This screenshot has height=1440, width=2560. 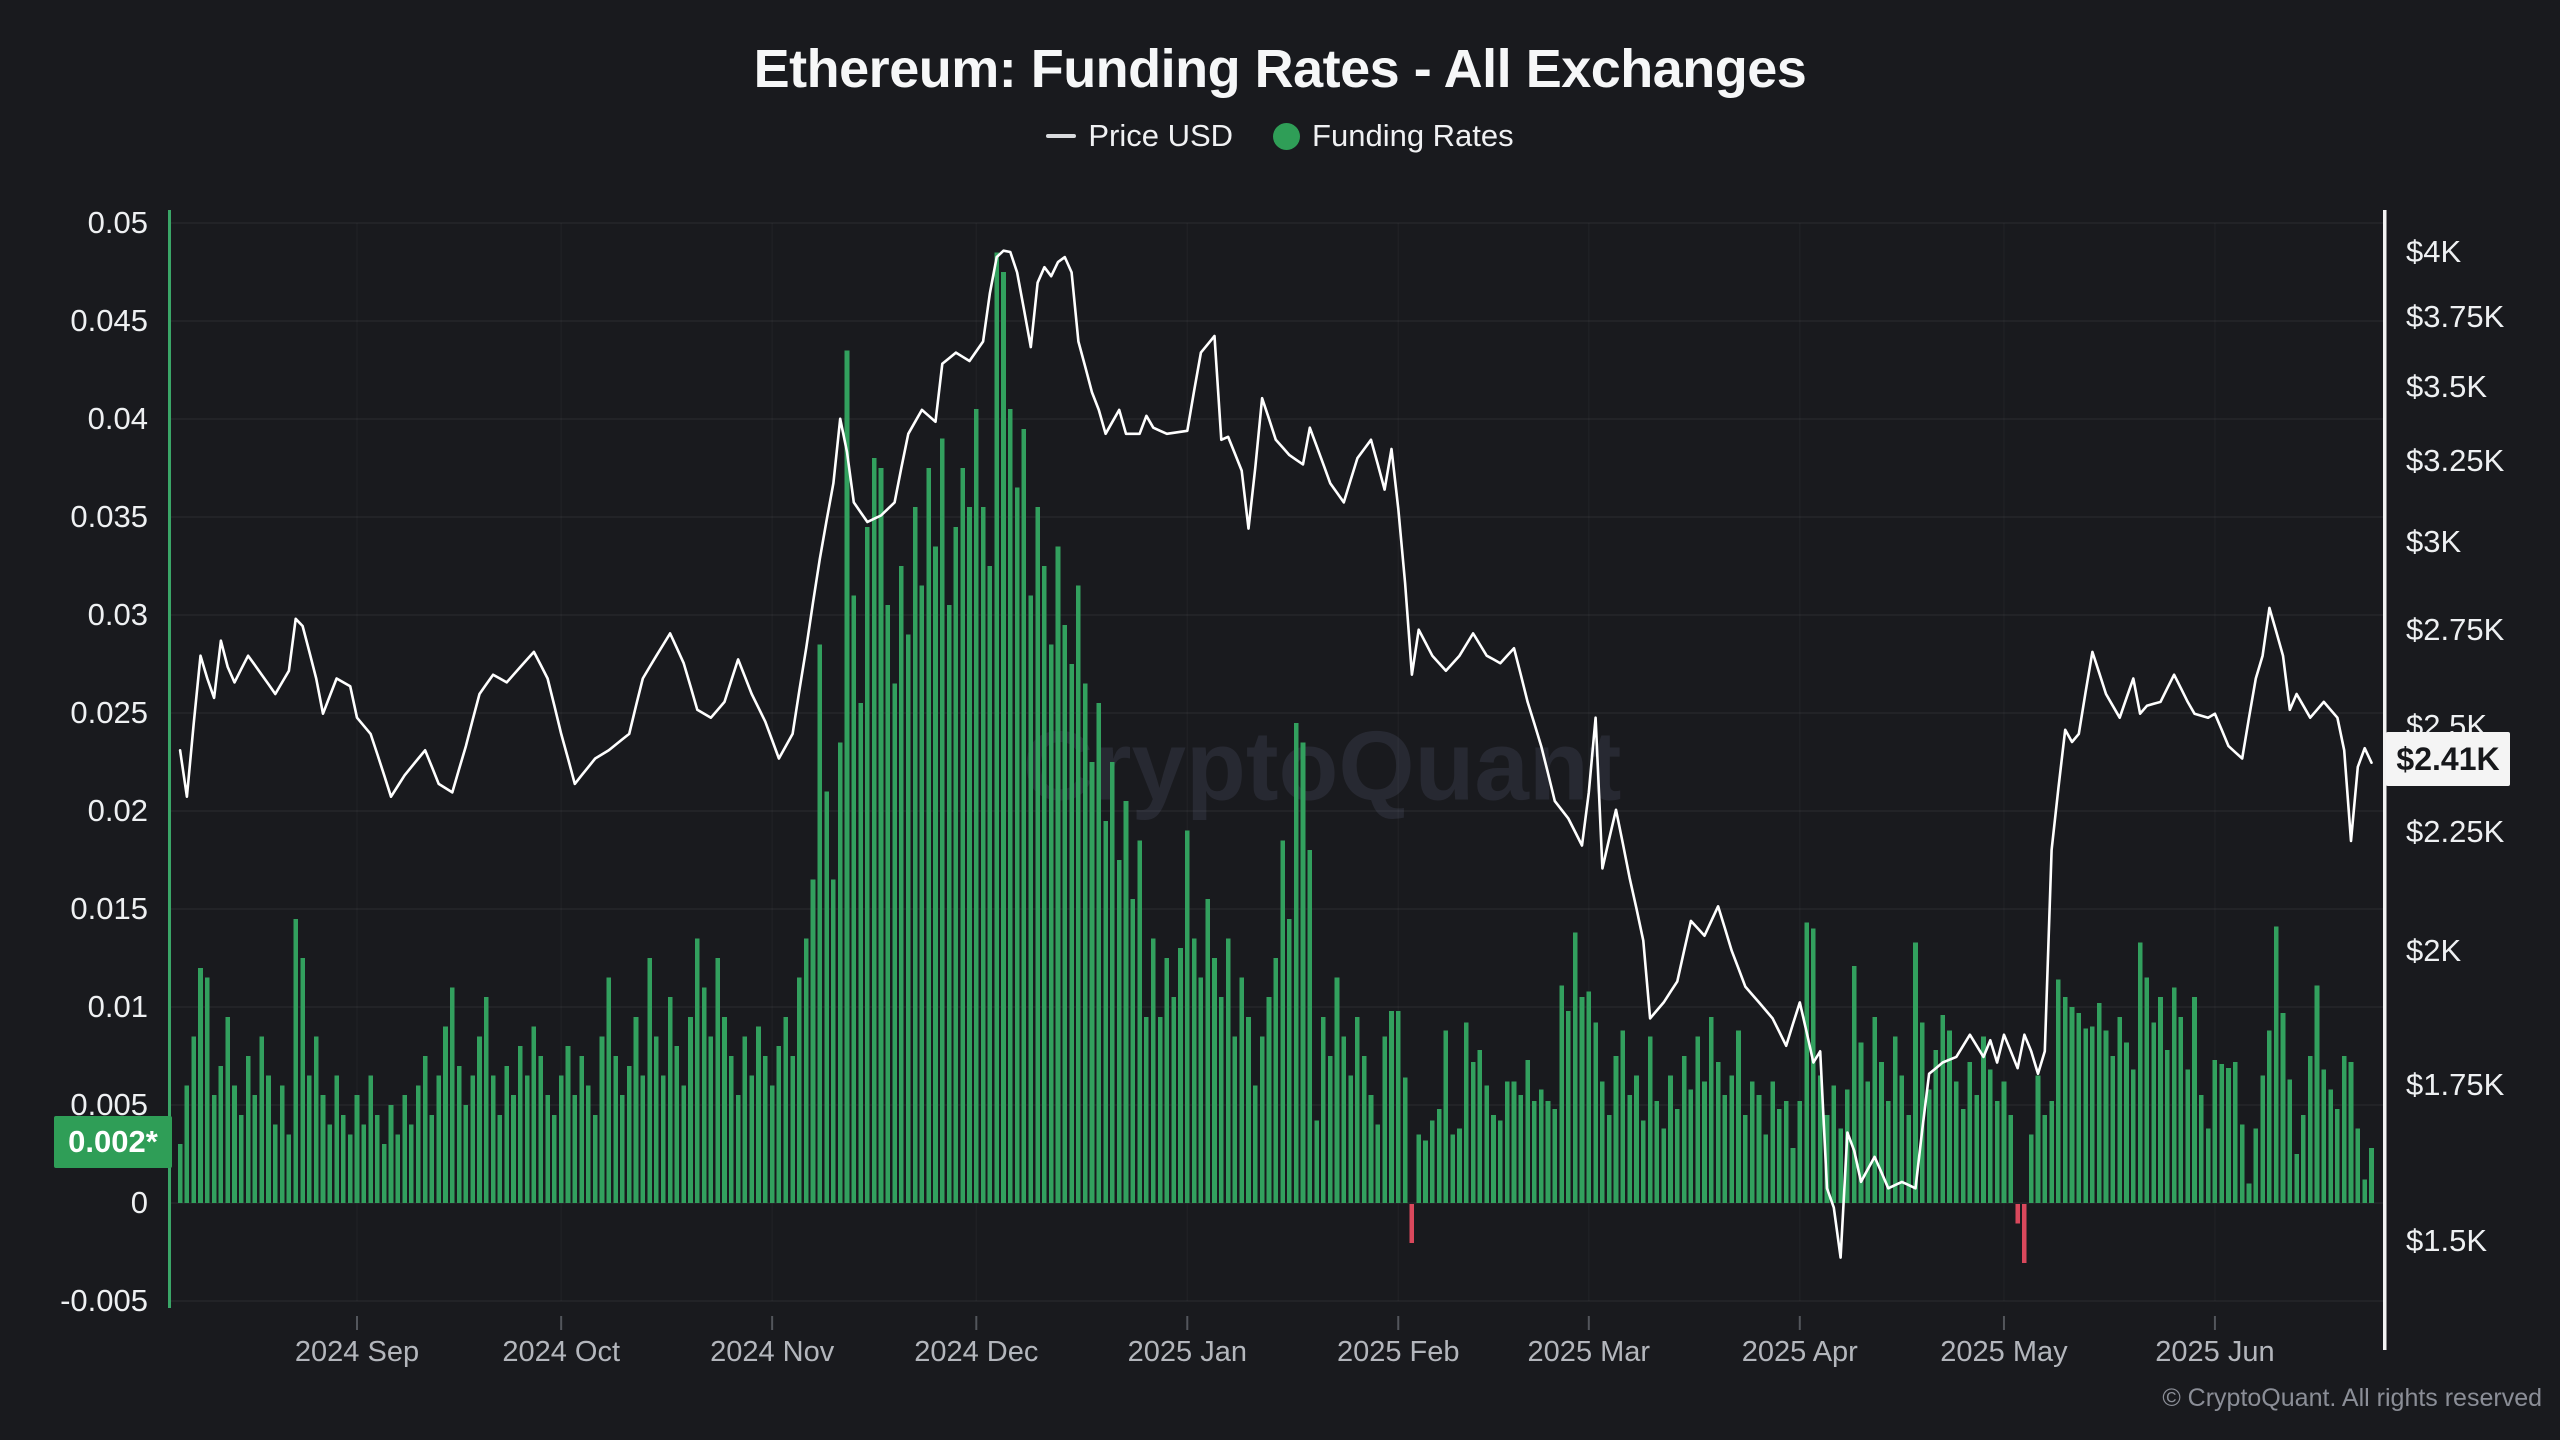 What do you see at coordinates (1161, 135) in the screenshot?
I see `legend-label-price: Price USD` at bounding box center [1161, 135].